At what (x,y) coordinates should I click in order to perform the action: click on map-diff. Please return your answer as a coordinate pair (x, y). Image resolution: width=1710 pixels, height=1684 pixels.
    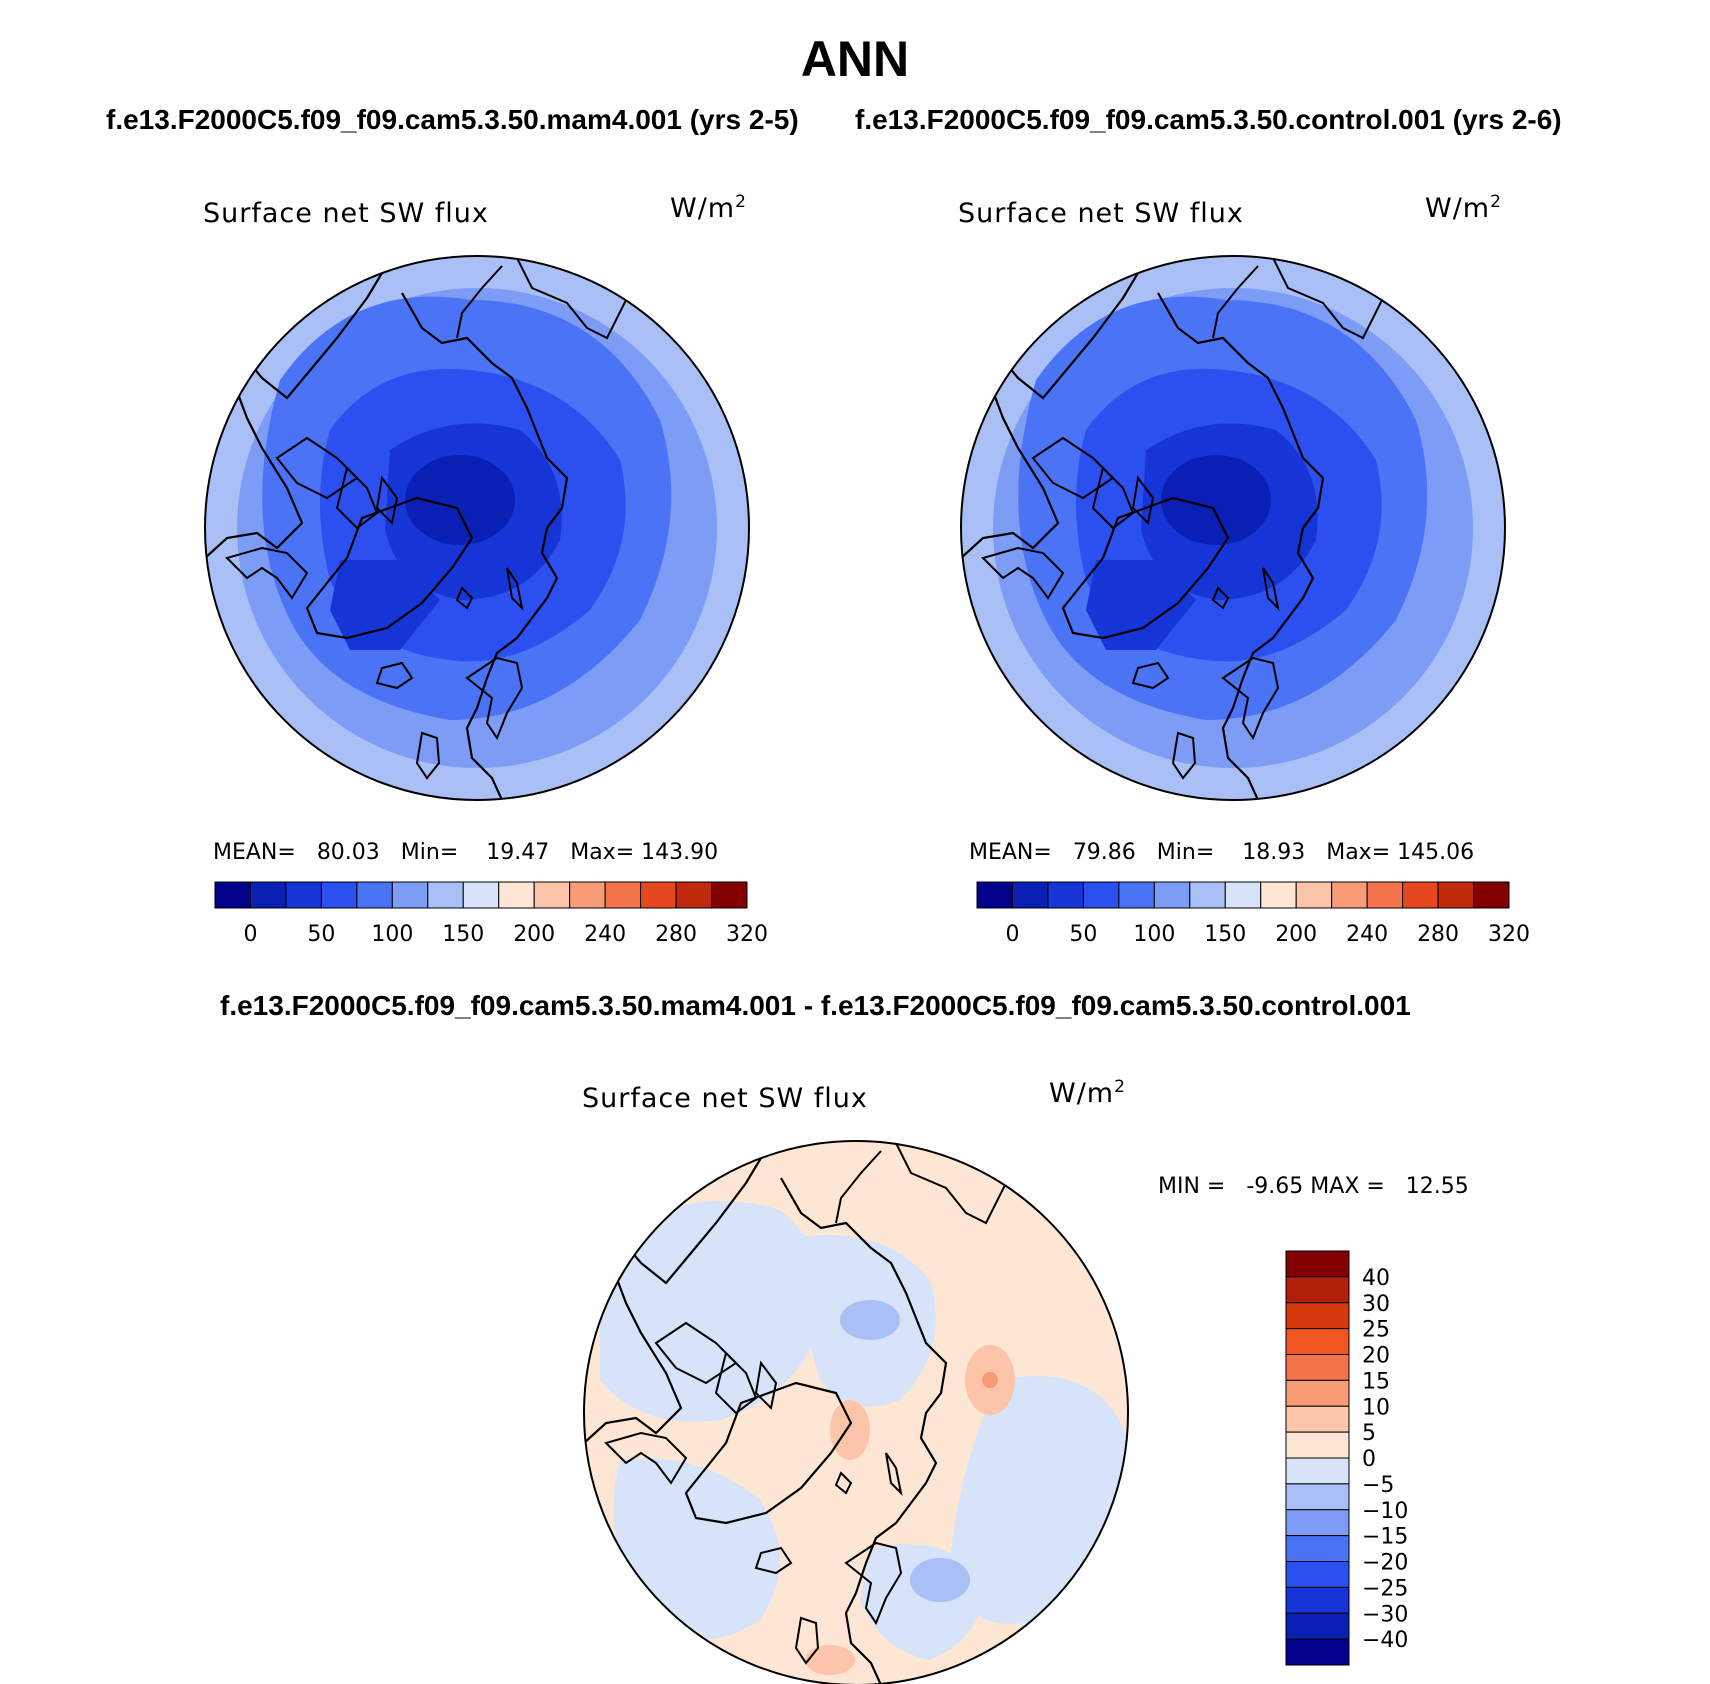
    Looking at the image, I should click on (856, 1412).